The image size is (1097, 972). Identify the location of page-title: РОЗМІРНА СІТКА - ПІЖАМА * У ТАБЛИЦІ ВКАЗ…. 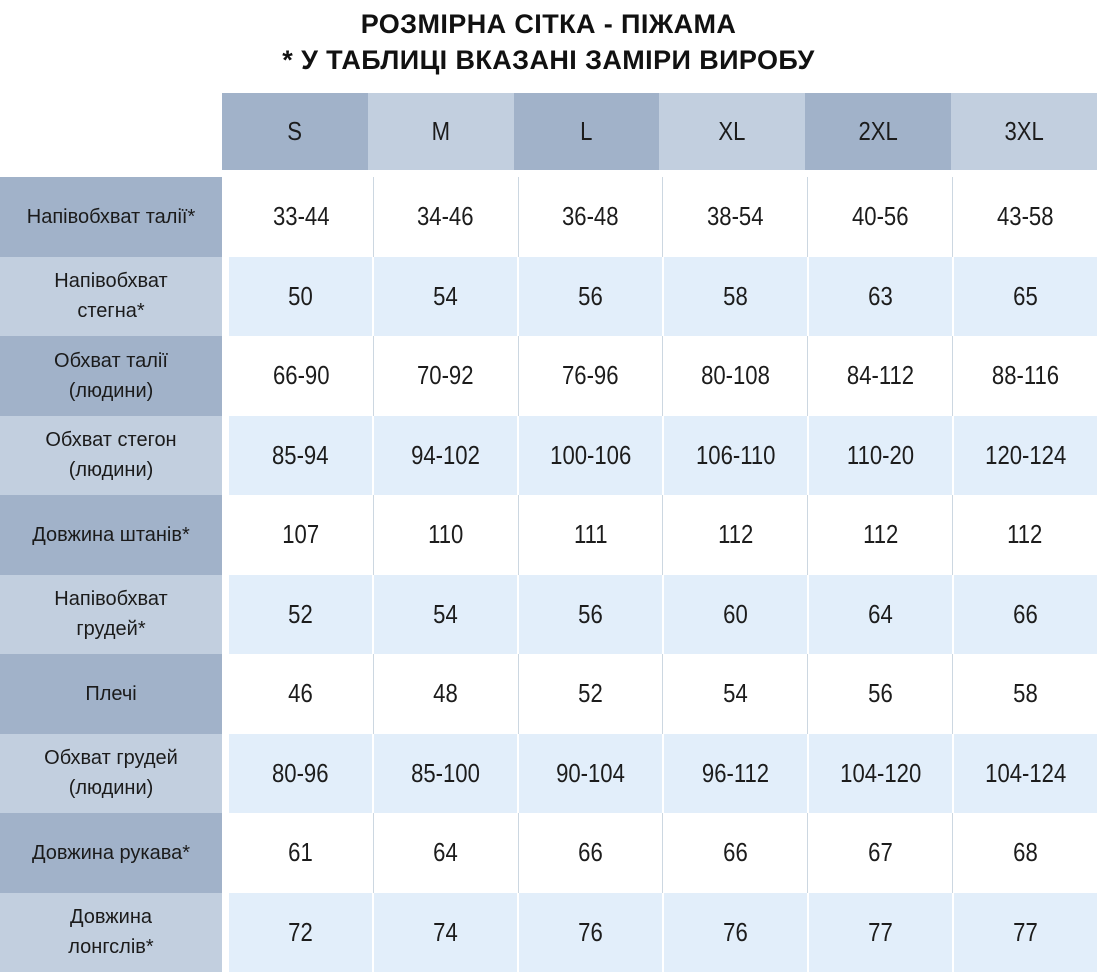
(548, 46).